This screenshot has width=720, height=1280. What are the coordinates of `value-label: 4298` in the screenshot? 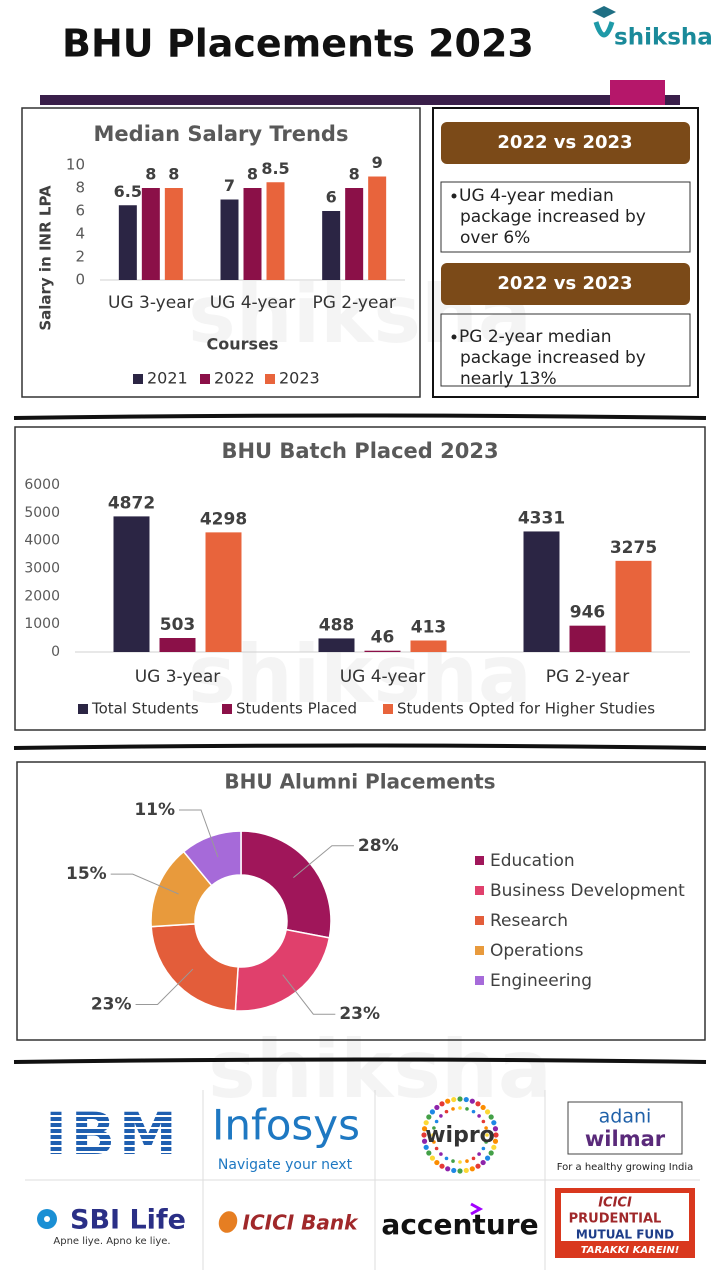 It's located at (223, 519).